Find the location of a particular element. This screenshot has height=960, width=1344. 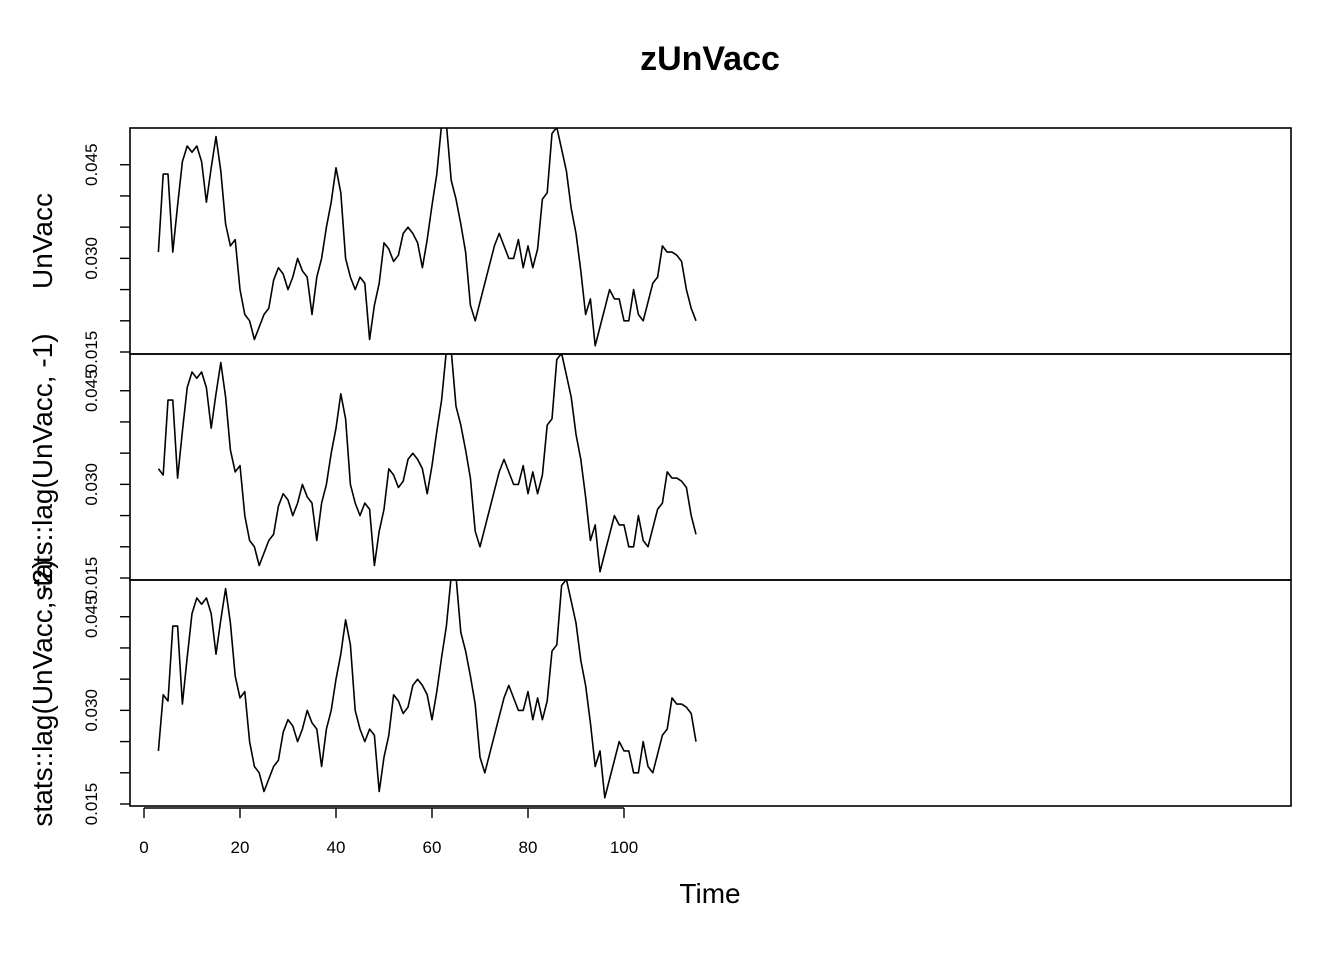

x-tick-label: 0 is located at coordinates (143, 847).